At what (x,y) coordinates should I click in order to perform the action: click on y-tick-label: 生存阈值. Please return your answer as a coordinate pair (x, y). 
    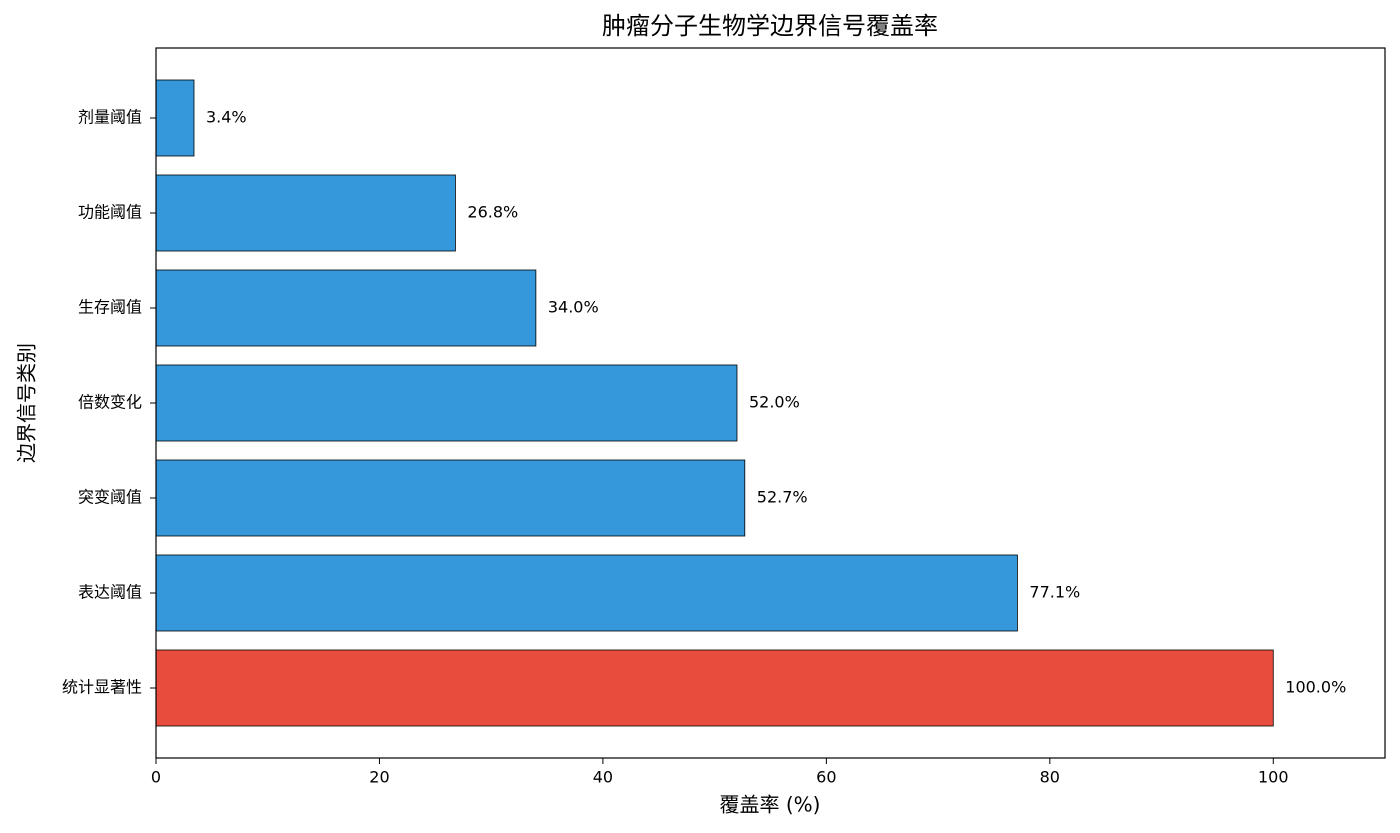
    Looking at the image, I should click on (110, 307).